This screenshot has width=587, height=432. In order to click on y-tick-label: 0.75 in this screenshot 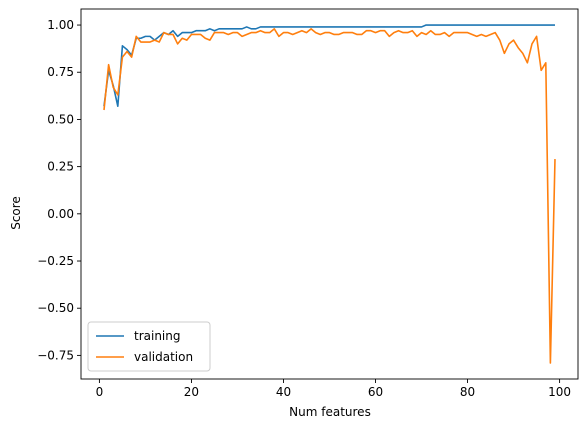, I will do `click(60, 72)`.